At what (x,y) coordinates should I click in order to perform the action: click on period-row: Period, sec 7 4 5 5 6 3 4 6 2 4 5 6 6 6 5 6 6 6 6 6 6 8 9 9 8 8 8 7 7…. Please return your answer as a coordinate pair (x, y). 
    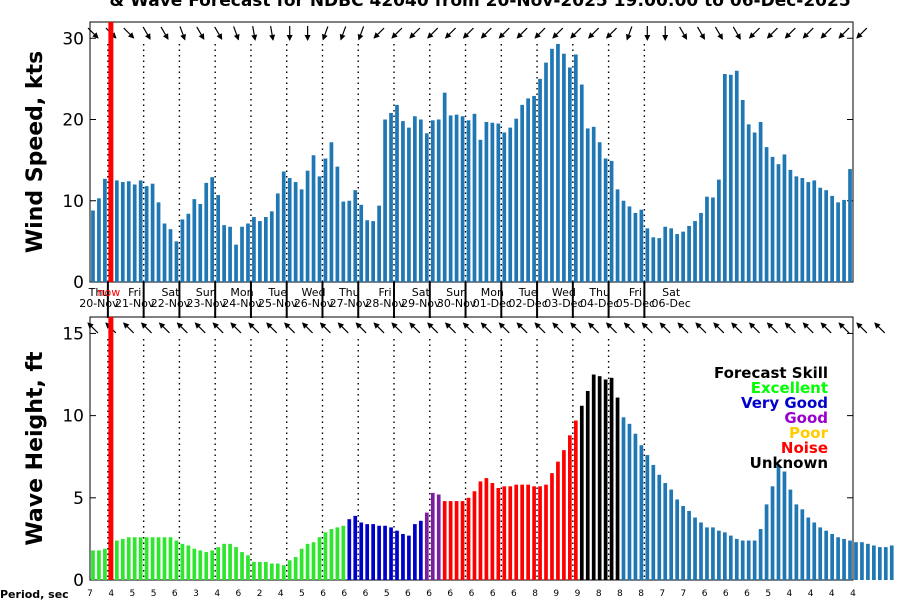
    Looking at the image, I should click on (428, 594).